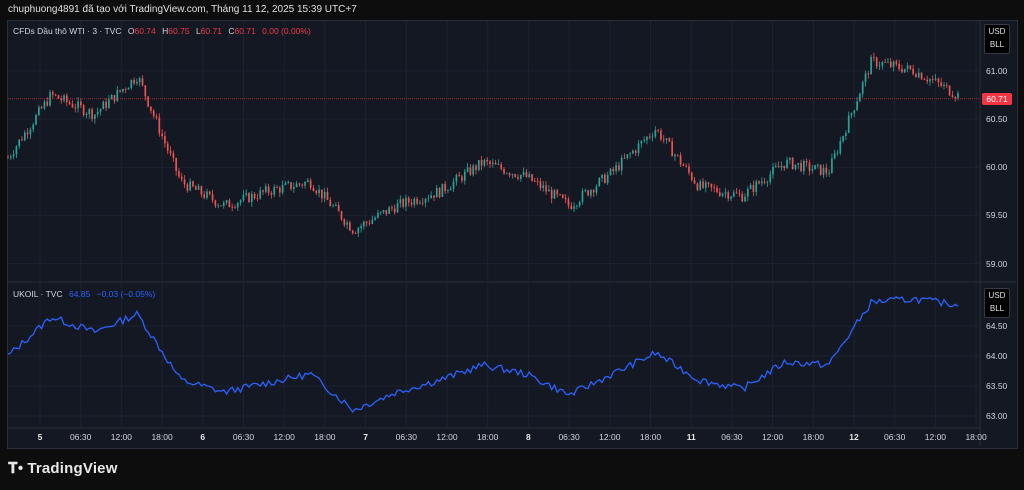  Describe the element at coordinates (121, 437) in the screenshot. I see `time-tick: 12:00` at that location.